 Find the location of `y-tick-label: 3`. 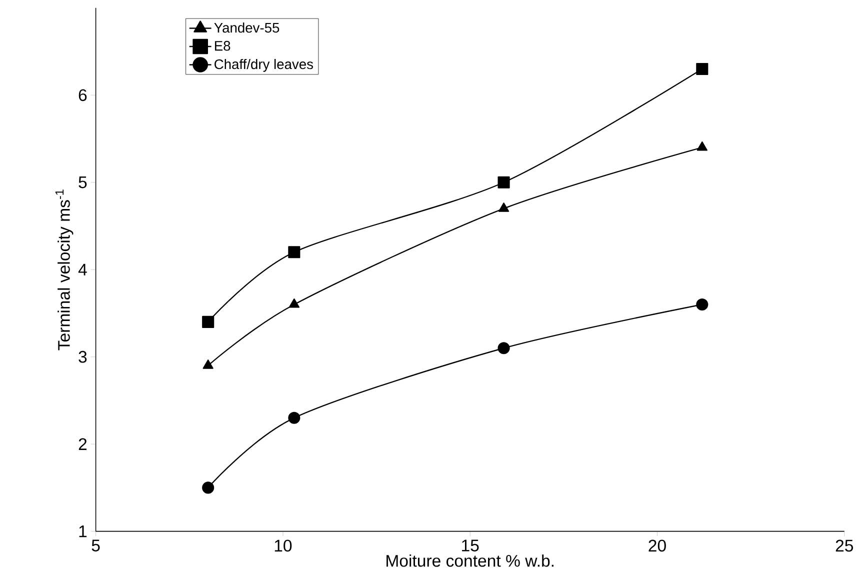

y-tick-label: 3 is located at coordinates (82, 357).